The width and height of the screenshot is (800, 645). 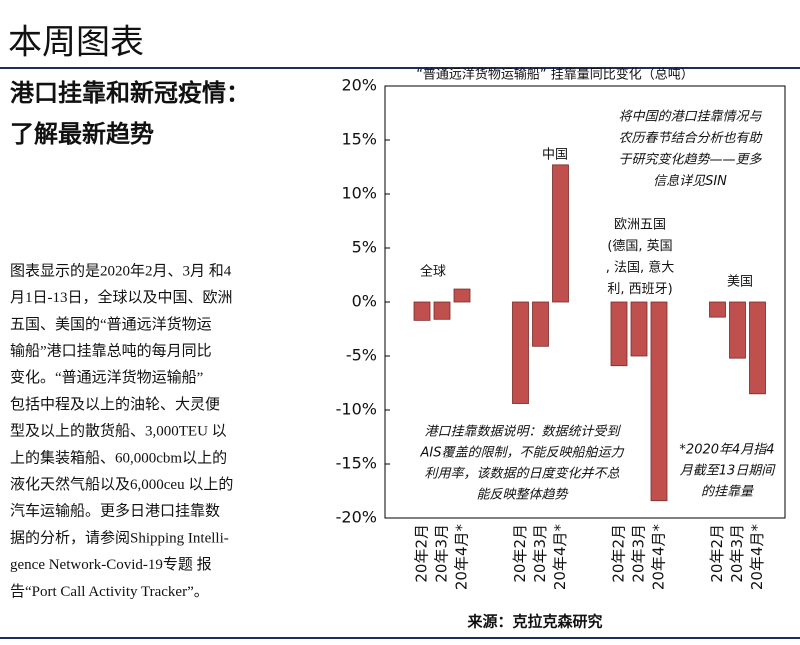 What do you see at coordinates (121, 297) in the screenshot?
I see `body-text: 月1日-13日，全球以及中国、欧洲` at bounding box center [121, 297].